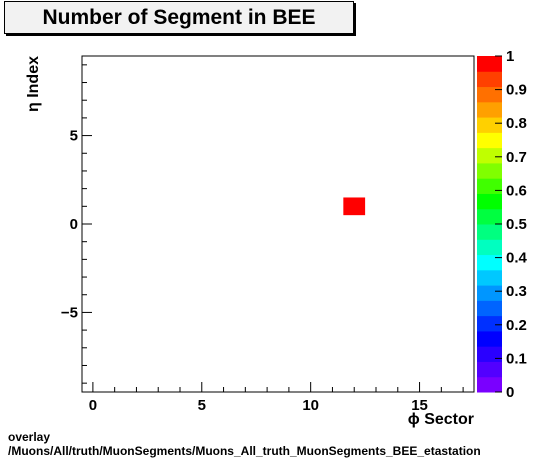 Image resolution: width=546 pixels, height=462 pixels. Describe the element at coordinates (516, 358) in the screenshot. I see `colorbar-tick-label: 0.1` at that location.